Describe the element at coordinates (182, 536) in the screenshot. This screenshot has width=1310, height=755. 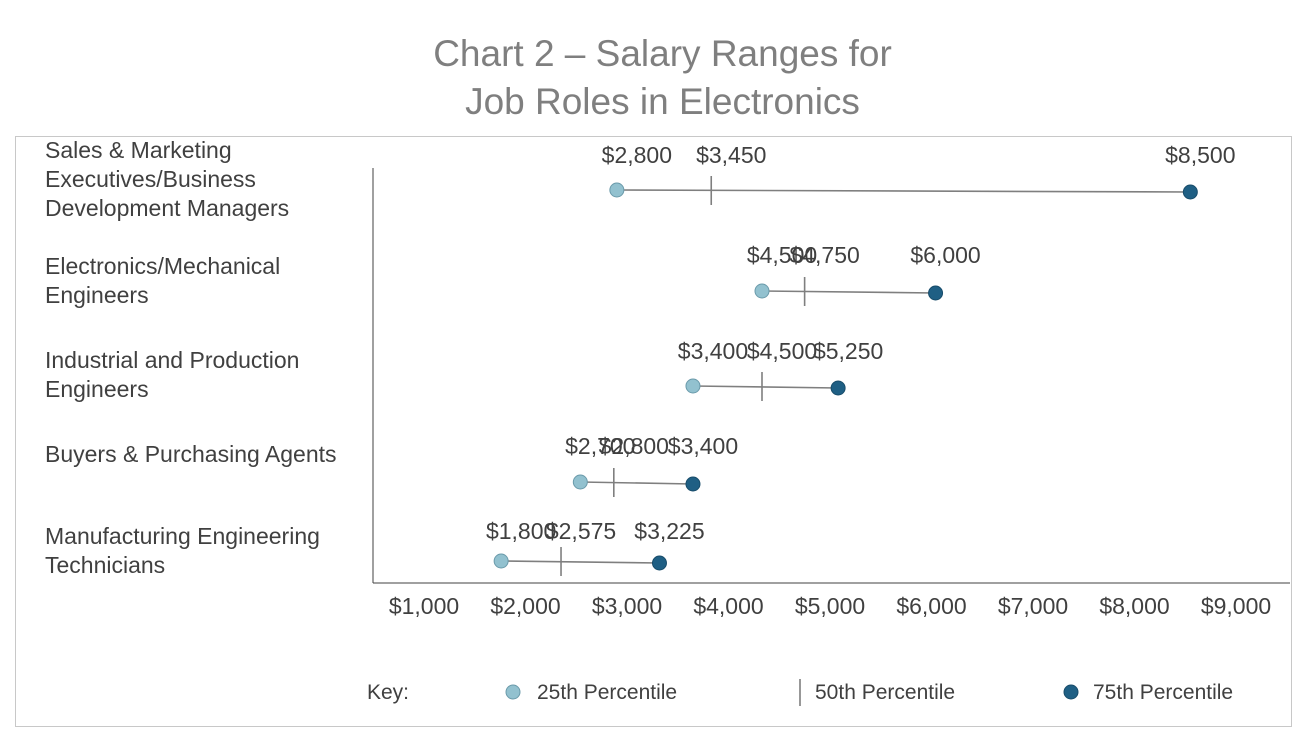
I see `category-label: Manufacturing Engineering` at that location.